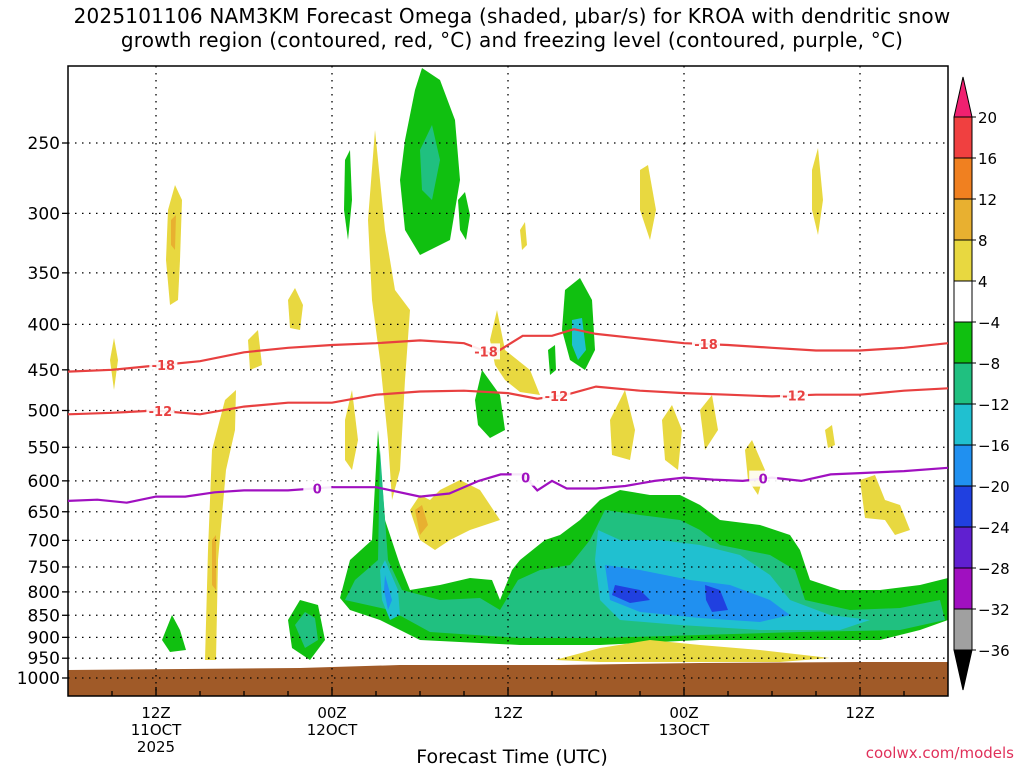 This screenshot has height=768, width=1024. I want to click on contour--18C, so click(508, 350).